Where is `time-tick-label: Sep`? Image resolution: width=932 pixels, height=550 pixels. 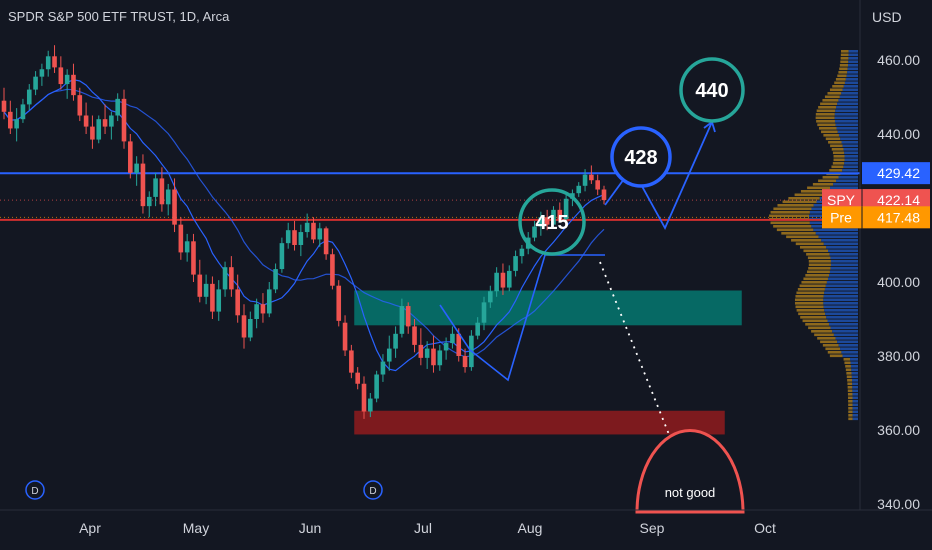
time-tick-label: Sep is located at coordinates (652, 528).